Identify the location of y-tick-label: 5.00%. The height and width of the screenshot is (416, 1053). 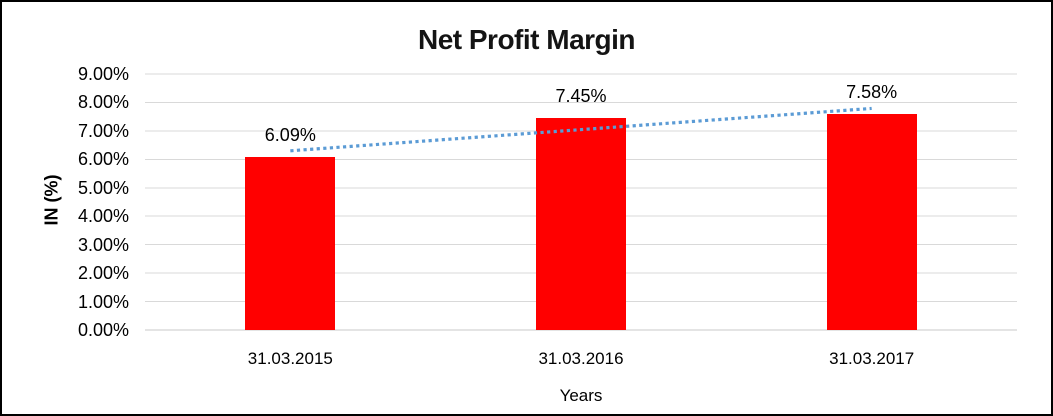
(103, 187).